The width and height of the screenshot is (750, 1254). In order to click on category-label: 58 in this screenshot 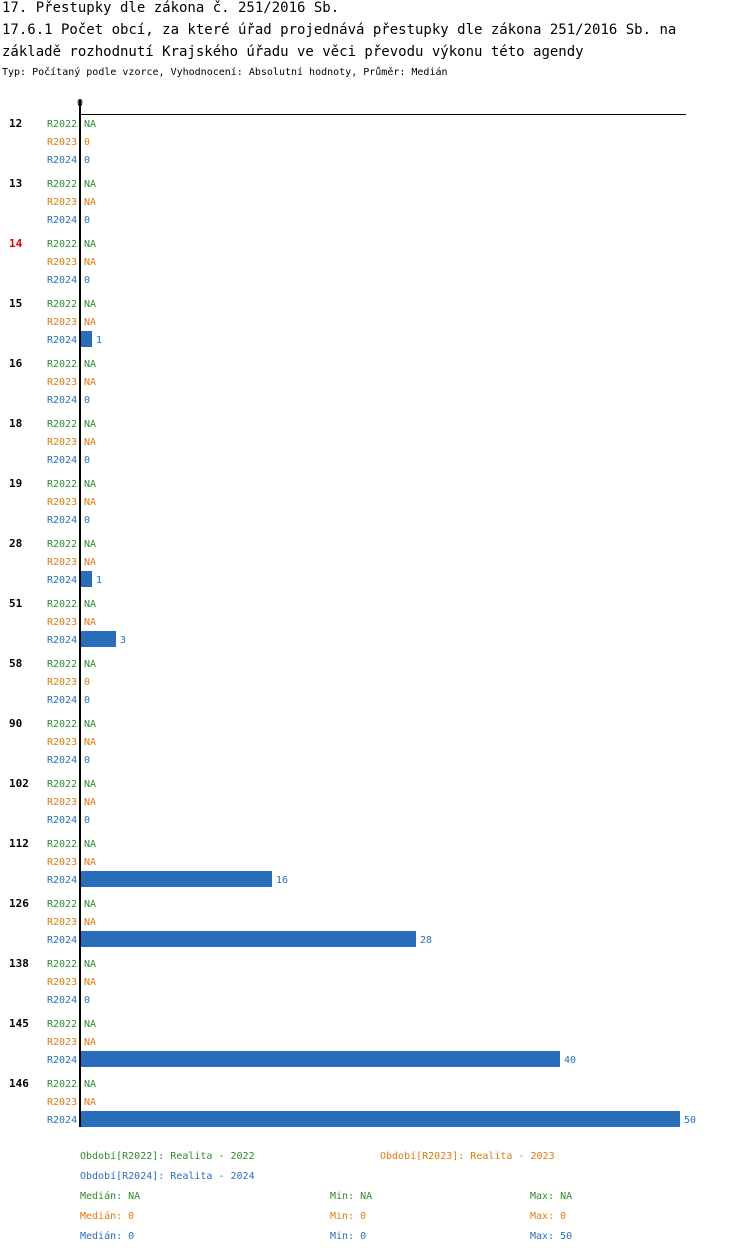, I will do `click(15, 663)`.